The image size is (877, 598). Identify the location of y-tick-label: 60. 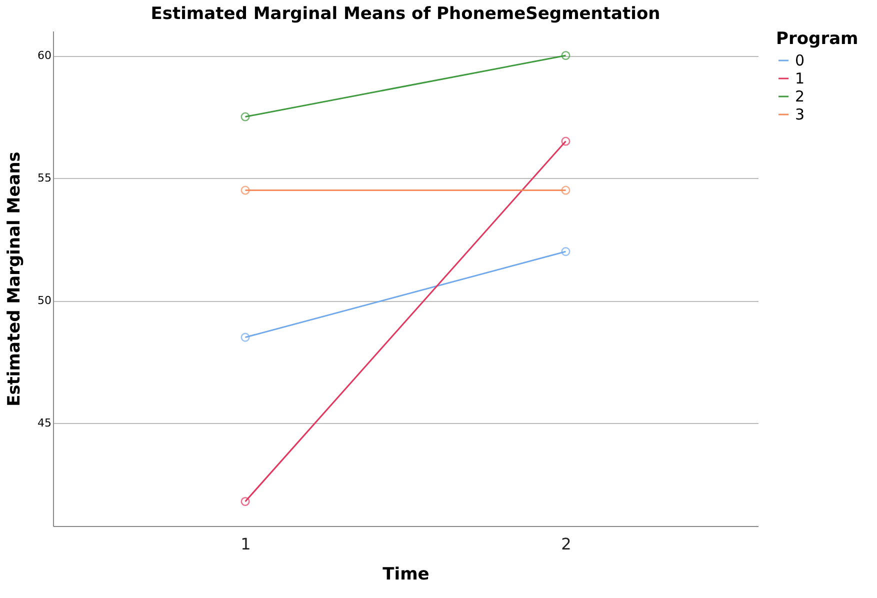
(45, 55).